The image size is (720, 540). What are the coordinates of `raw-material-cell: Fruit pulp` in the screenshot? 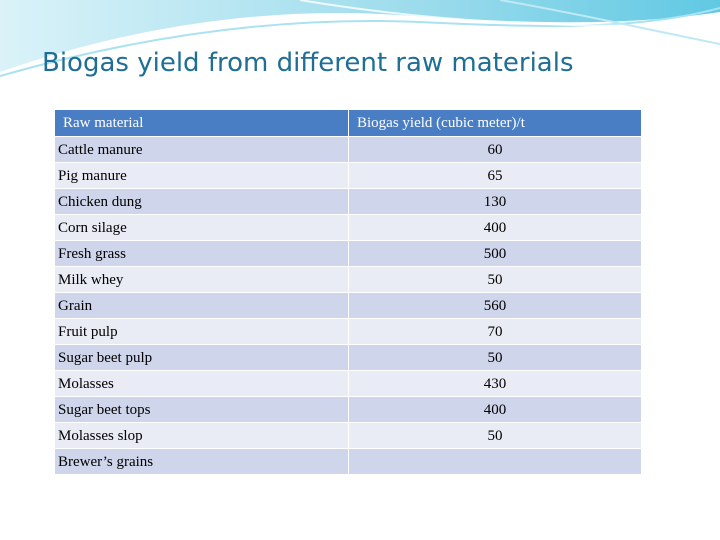 It's located at (201, 331).